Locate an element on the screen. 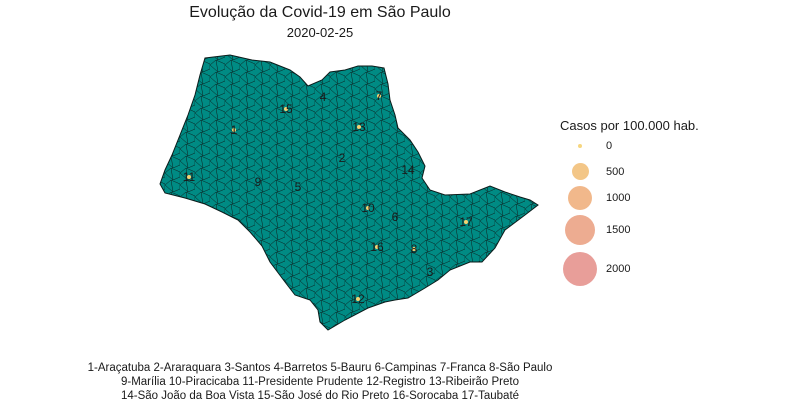  region-label-6: 6 is located at coordinates (395, 217).